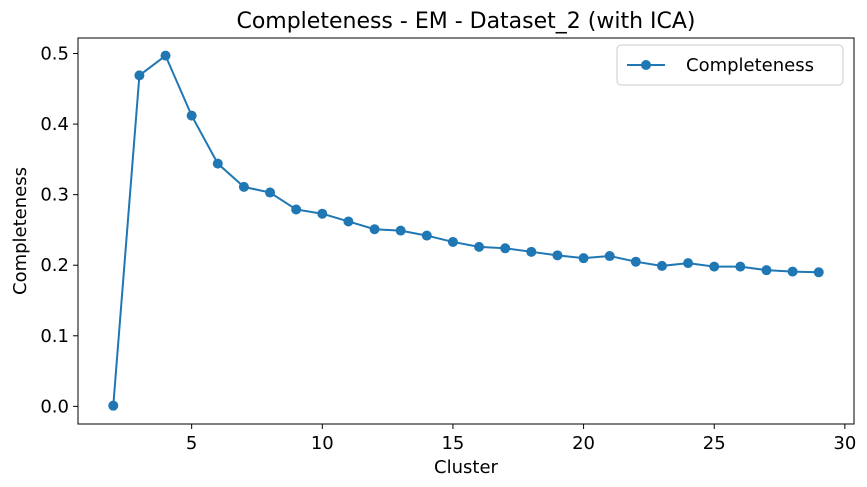 The height and width of the screenshot is (487, 867). Describe the element at coordinates (844, 443) in the screenshot. I see `x-tick-label: 30` at that location.